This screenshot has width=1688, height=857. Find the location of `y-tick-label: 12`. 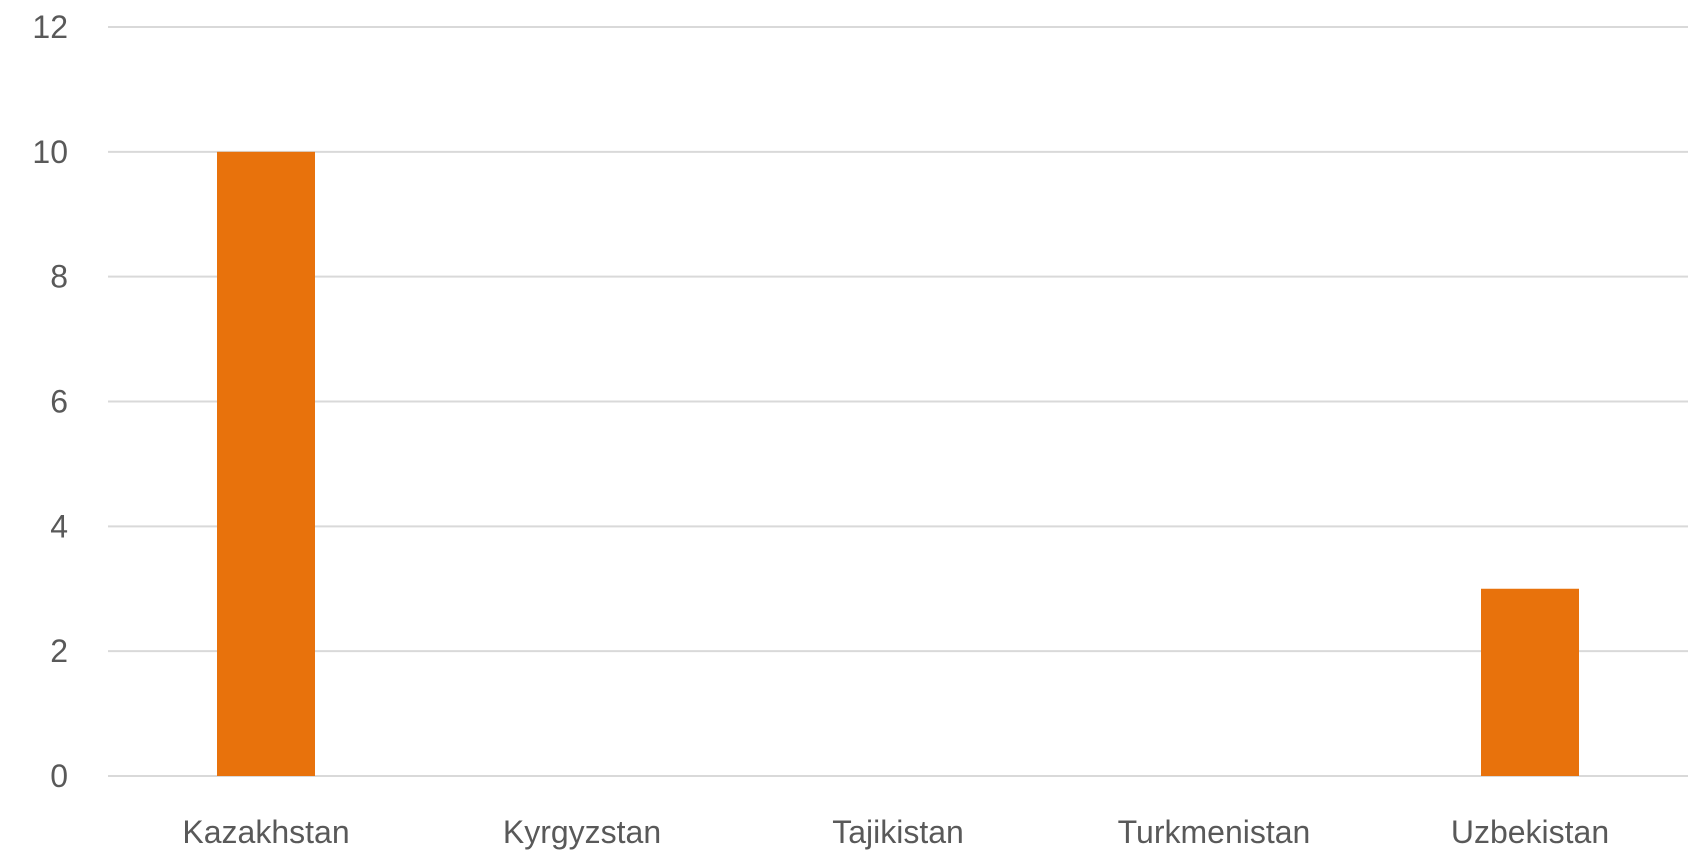

y-tick-label: 12 is located at coordinates (50, 27).